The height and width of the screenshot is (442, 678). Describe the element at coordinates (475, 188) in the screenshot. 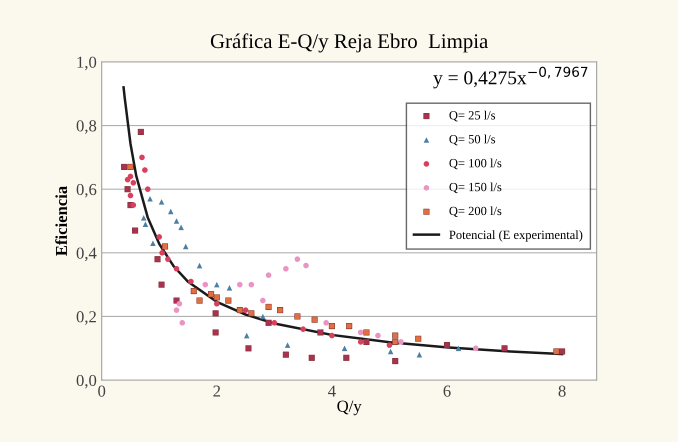

I see `legend-label: Q= 150 l/s` at that location.